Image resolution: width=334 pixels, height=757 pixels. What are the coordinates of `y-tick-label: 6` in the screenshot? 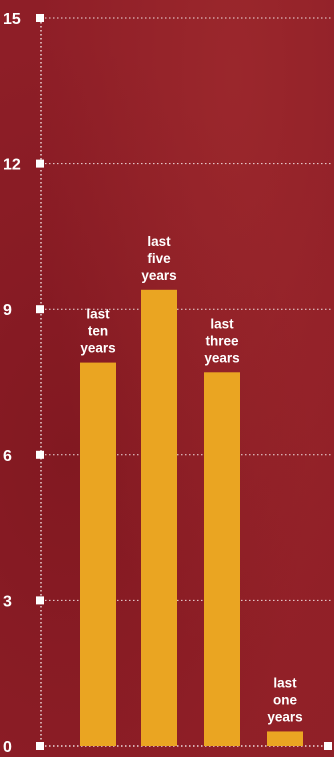 It's located at (7, 456).